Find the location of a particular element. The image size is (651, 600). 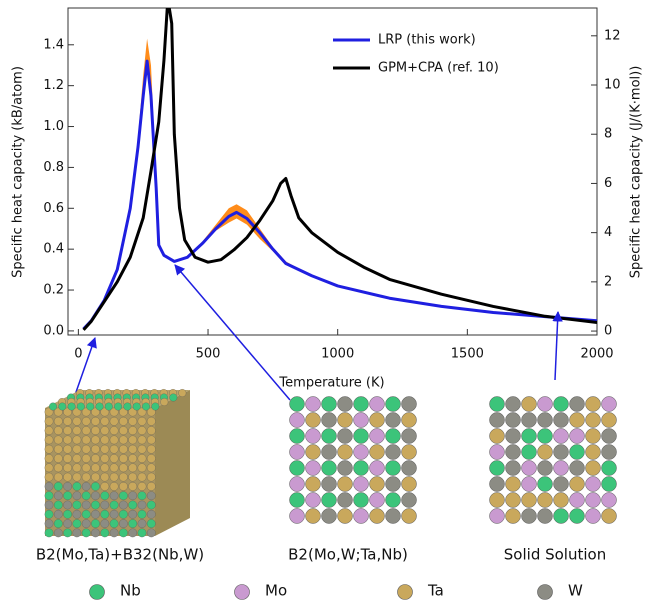

y-tick-label: 0.6 is located at coordinates (53, 208).